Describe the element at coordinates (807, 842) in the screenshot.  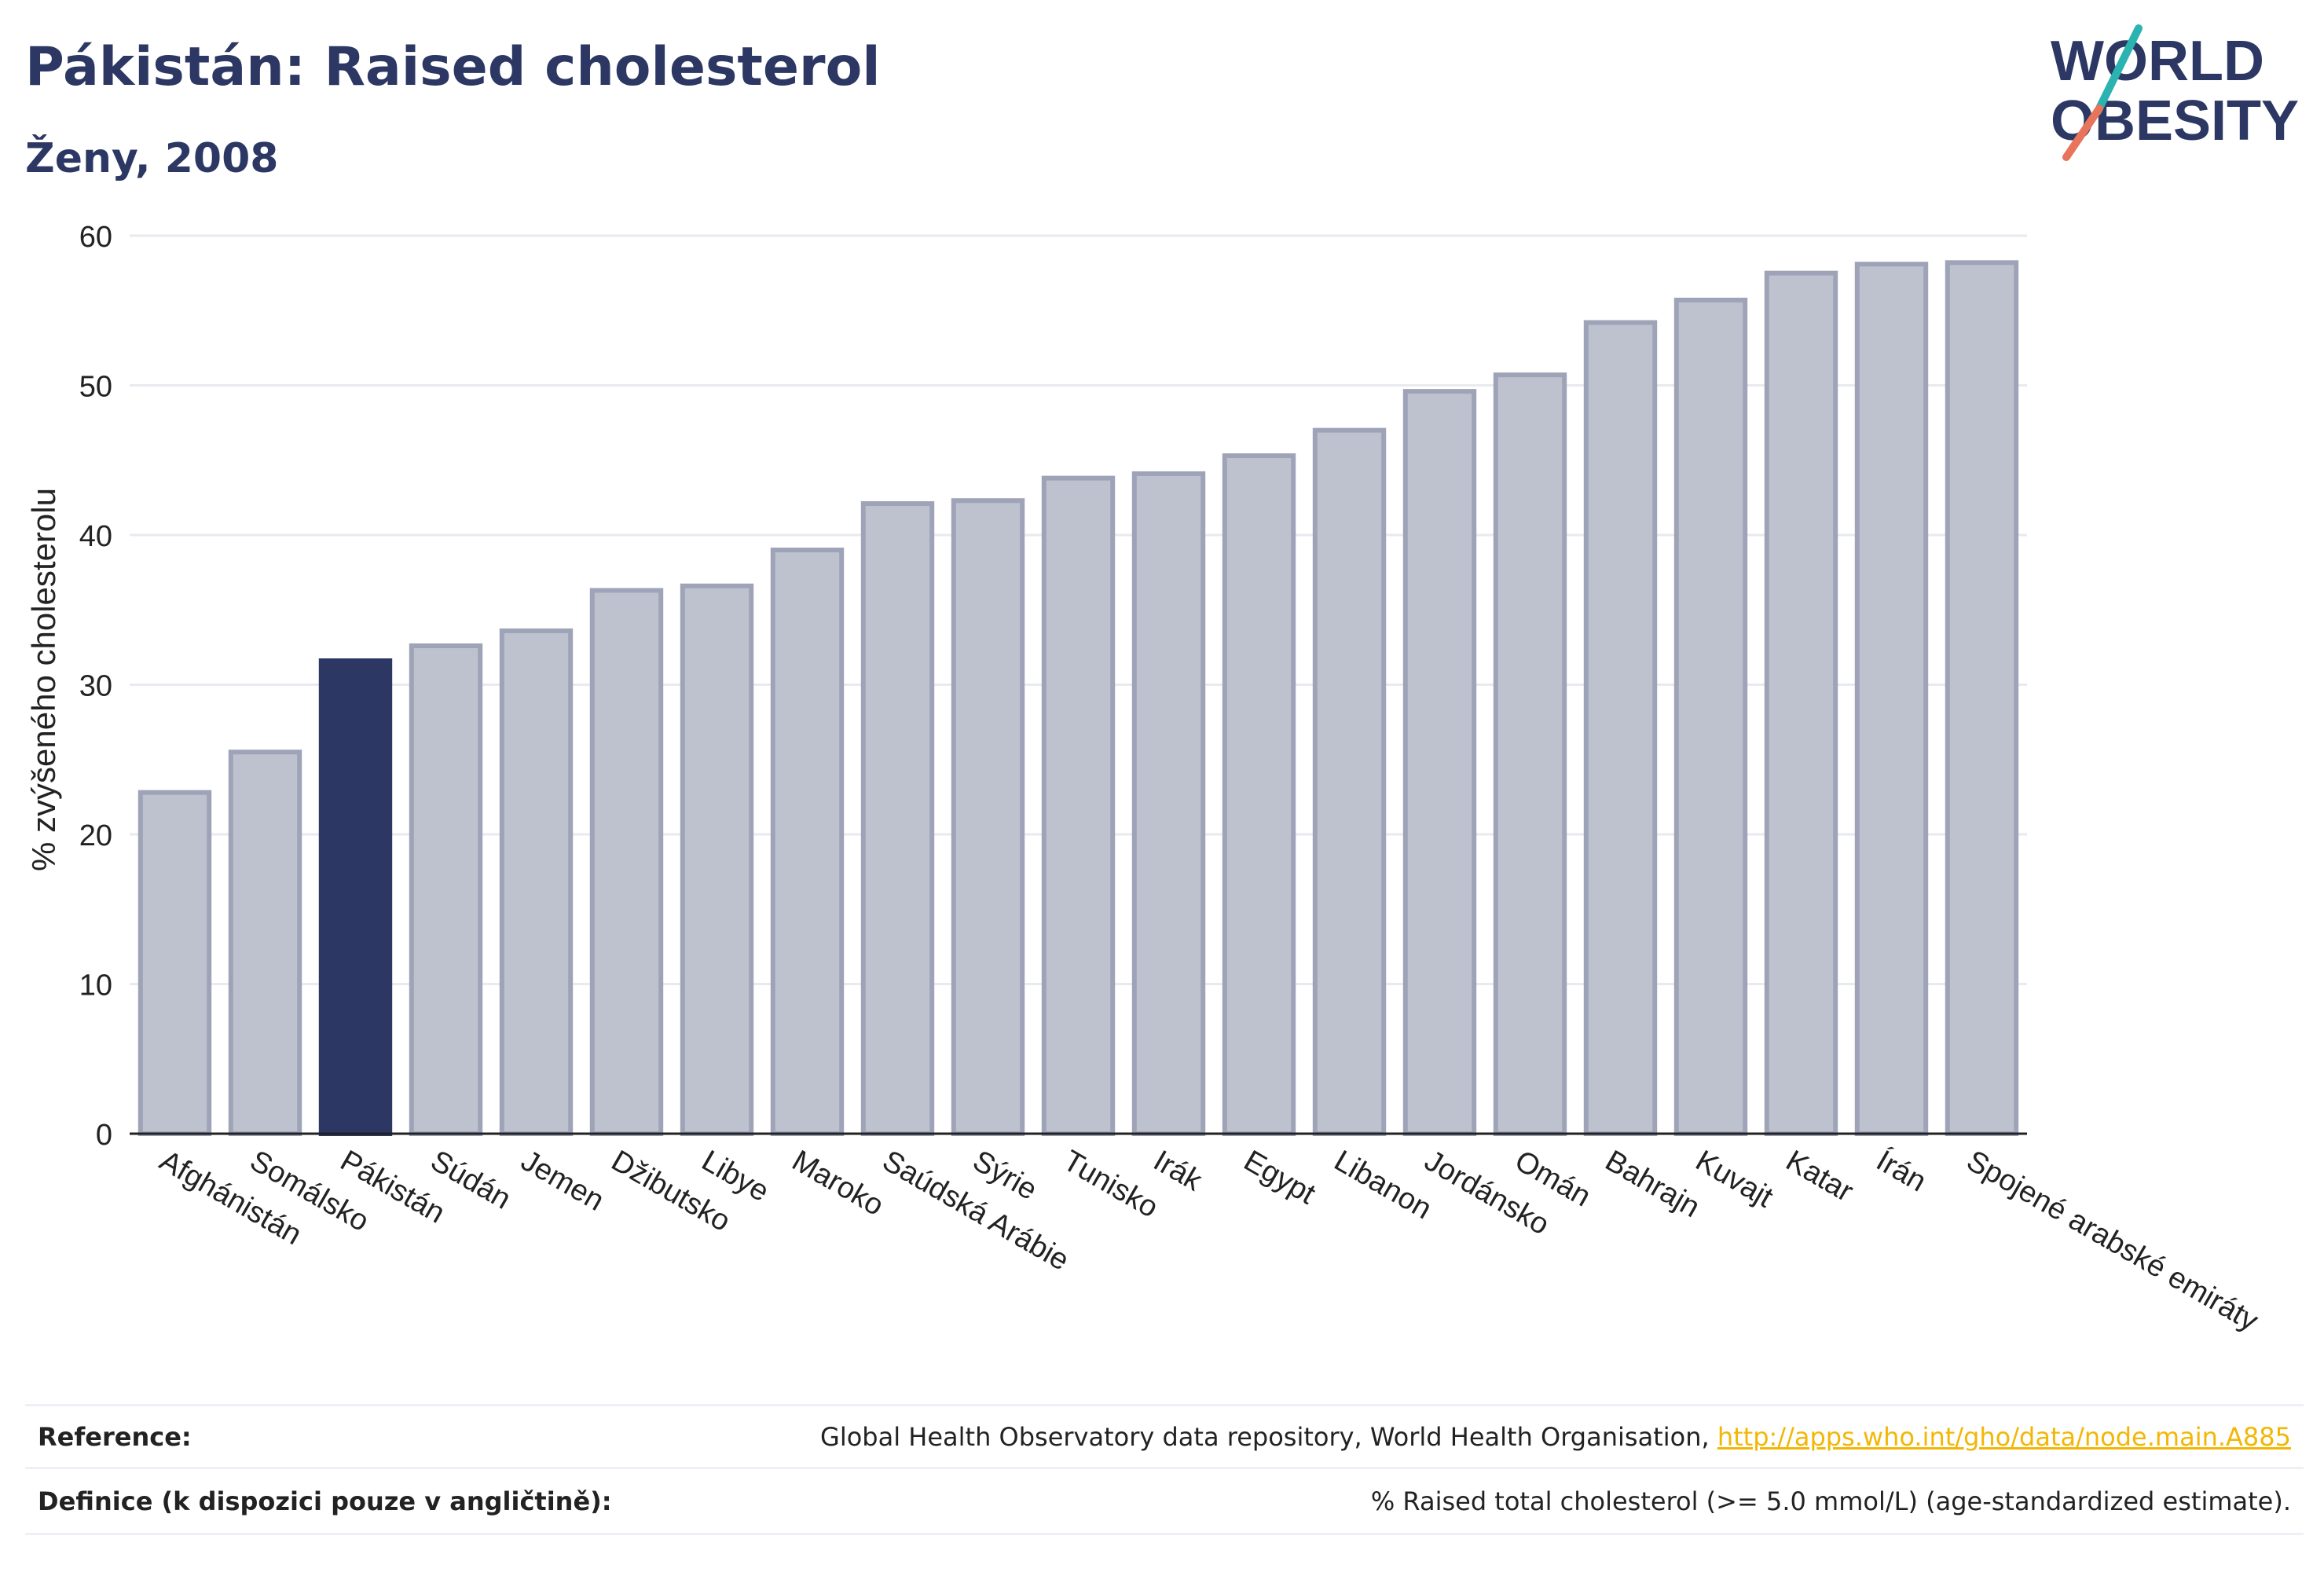
I see `bar-Maroko` at that location.